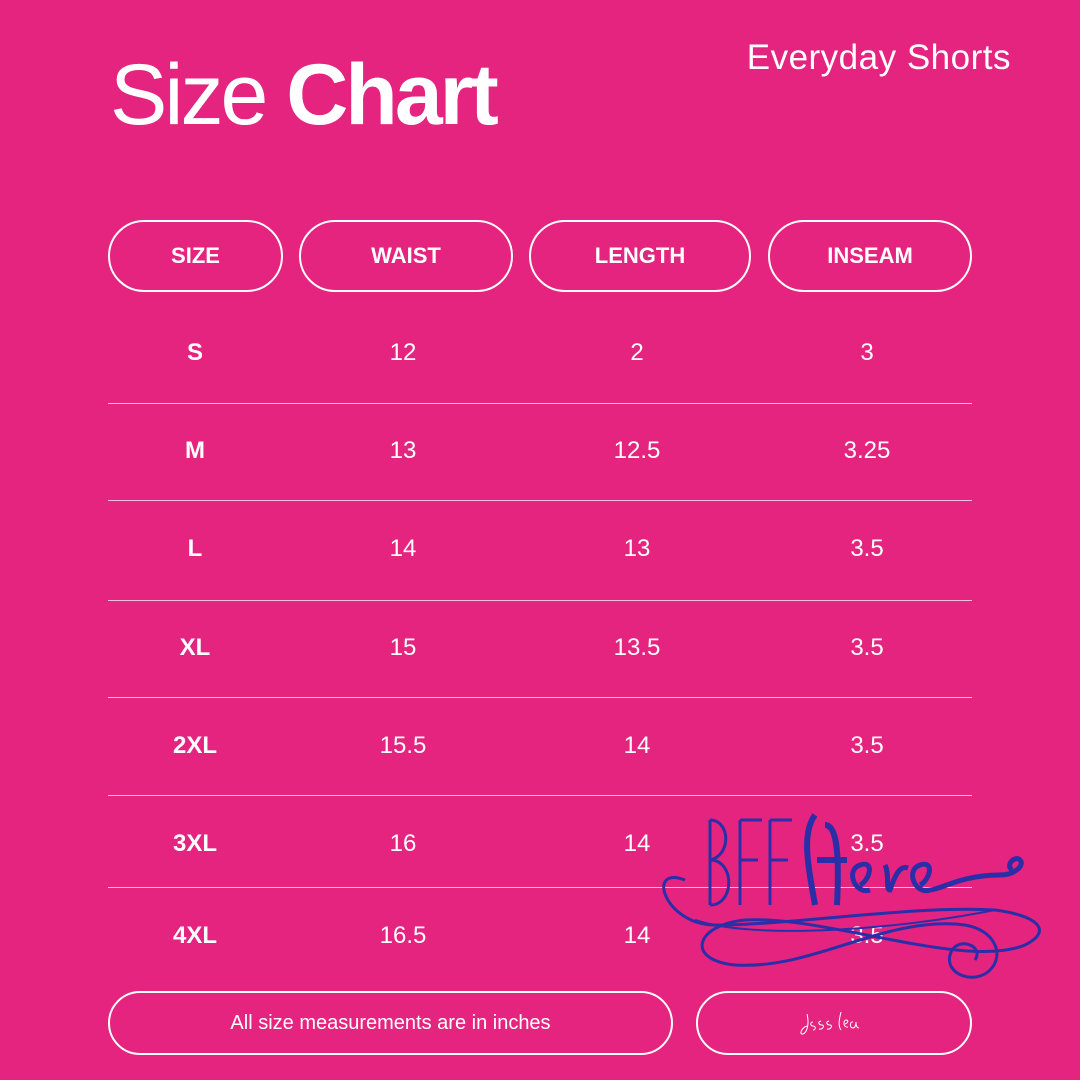  What do you see at coordinates (637, 352) in the screenshot?
I see `cell-length: 2` at bounding box center [637, 352].